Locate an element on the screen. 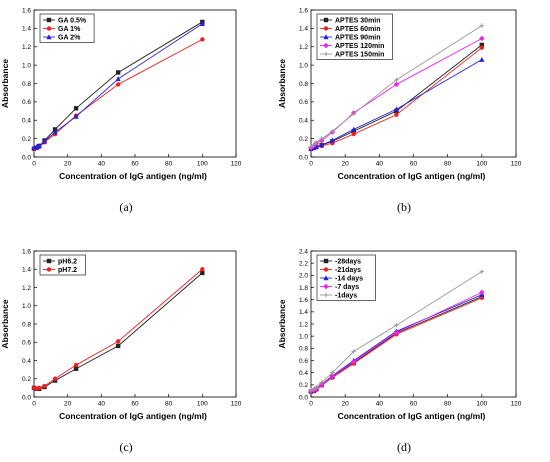 This screenshot has height=462, width=550. series-ga-1- is located at coordinates (118, 94).